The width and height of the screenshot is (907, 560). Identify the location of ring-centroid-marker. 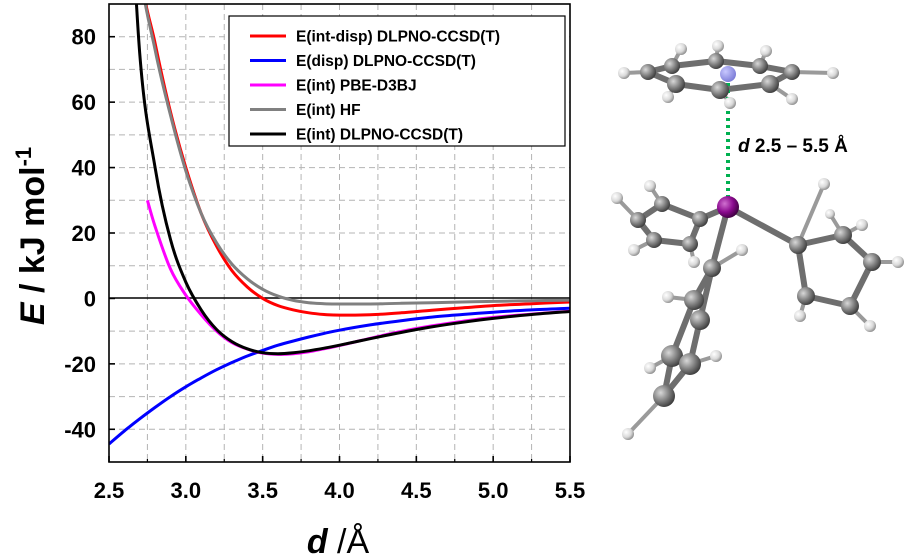
(728, 74).